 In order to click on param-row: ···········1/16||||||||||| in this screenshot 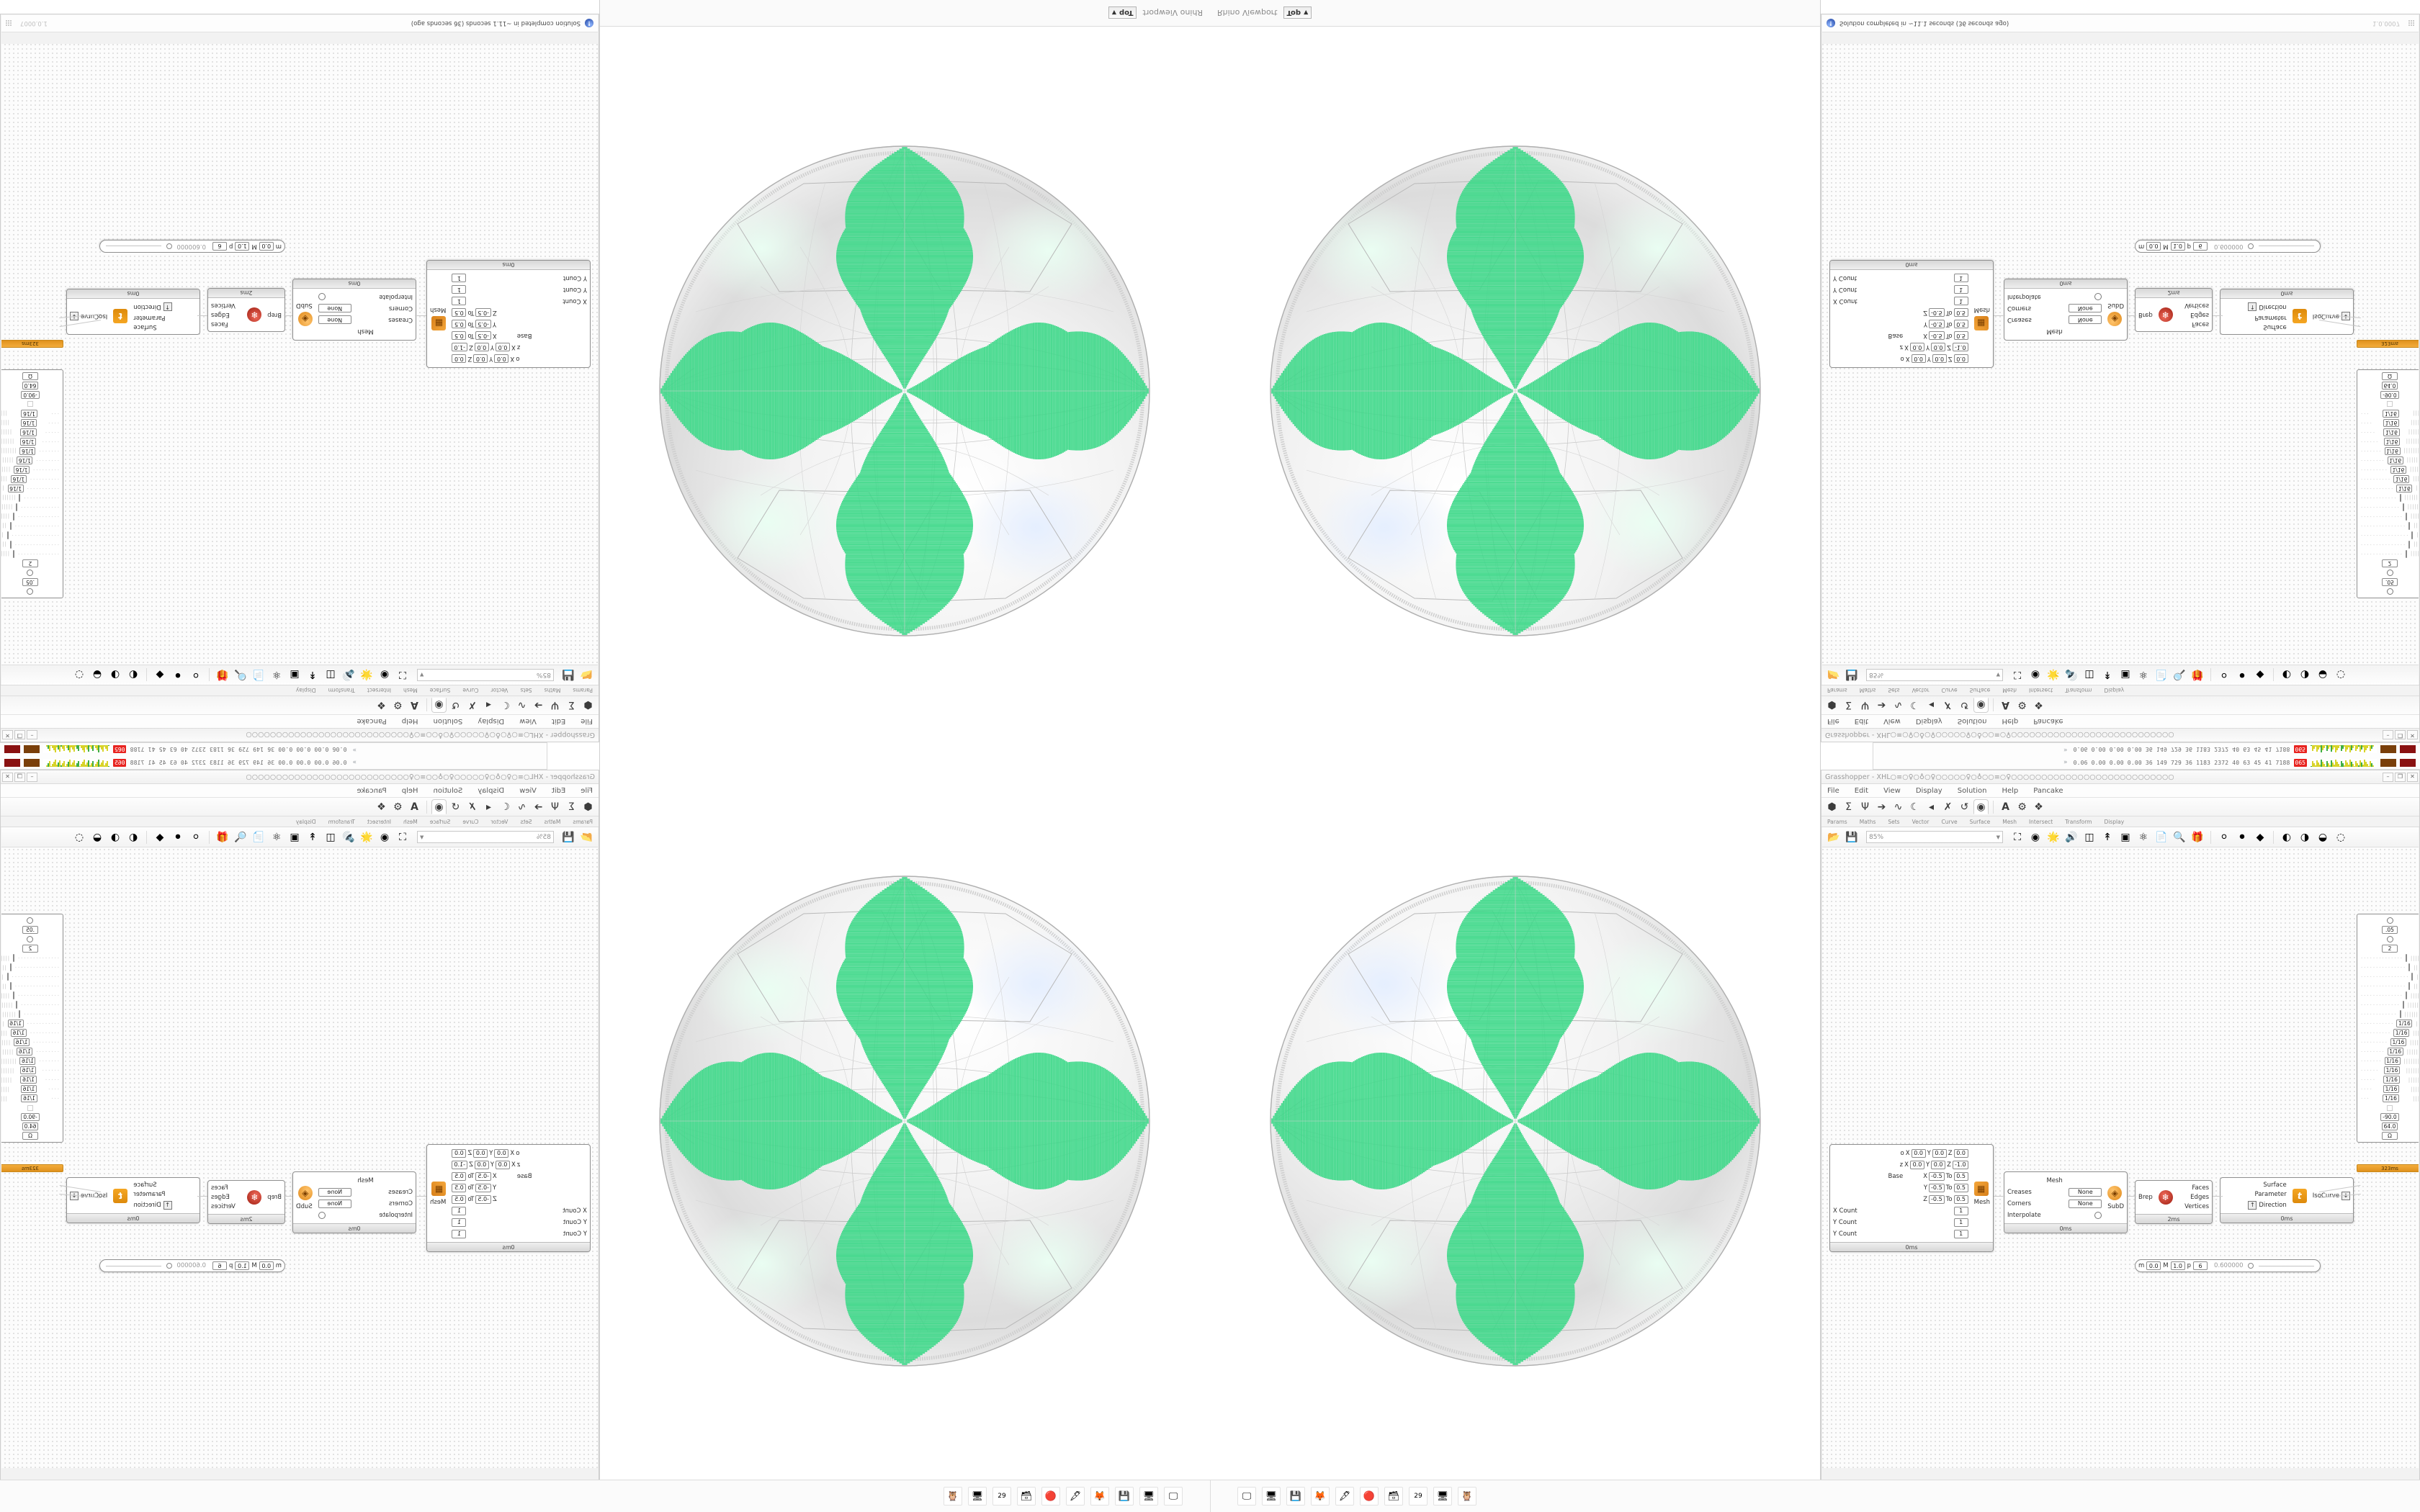, I will do `click(30, 488)`.